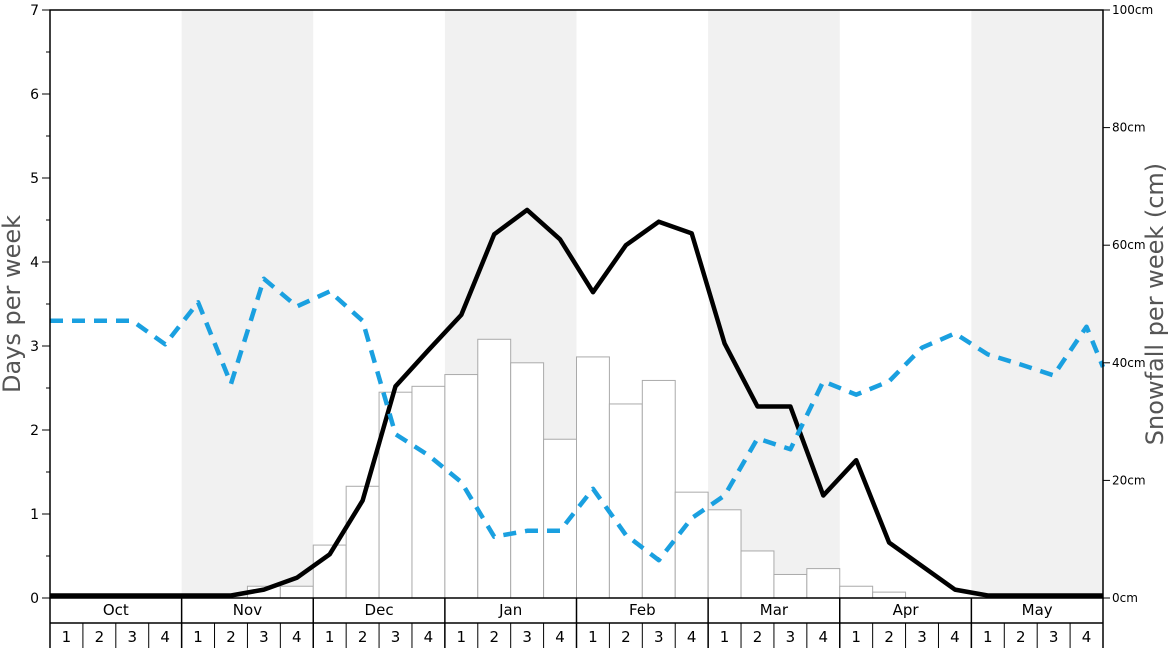 This screenshot has width=1168, height=648. Describe the element at coordinates (1037, 304) in the screenshot. I see `month-band-may` at that location.